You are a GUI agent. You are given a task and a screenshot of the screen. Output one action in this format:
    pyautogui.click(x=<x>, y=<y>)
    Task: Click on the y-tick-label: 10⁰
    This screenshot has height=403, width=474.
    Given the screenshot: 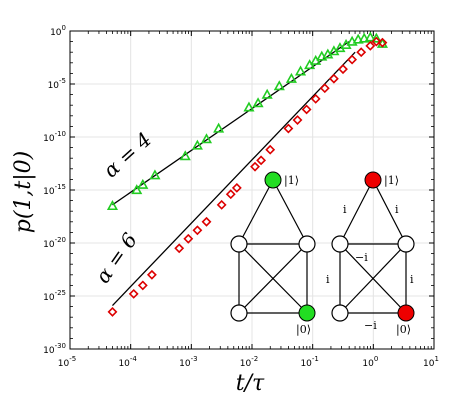 What is the action you would take?
    pyautogui.click(x=58, y=31)
    